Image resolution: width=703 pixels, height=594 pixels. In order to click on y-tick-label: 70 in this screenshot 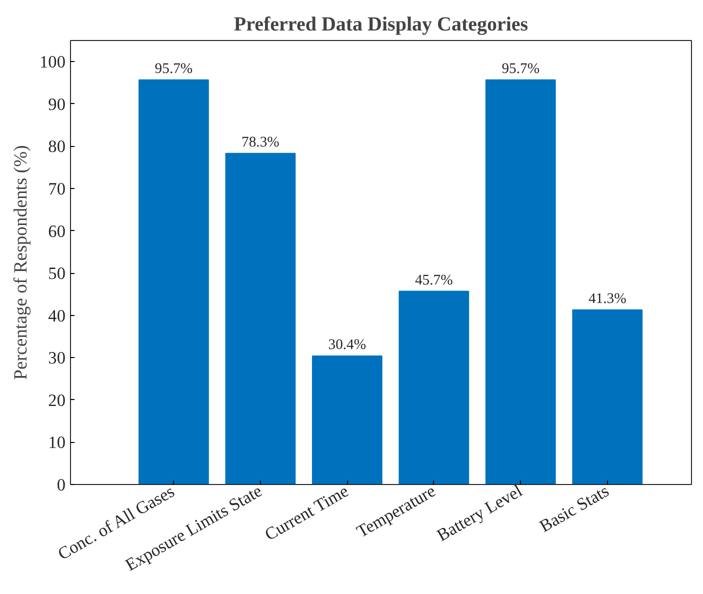, I will do `click(57, 189)`.